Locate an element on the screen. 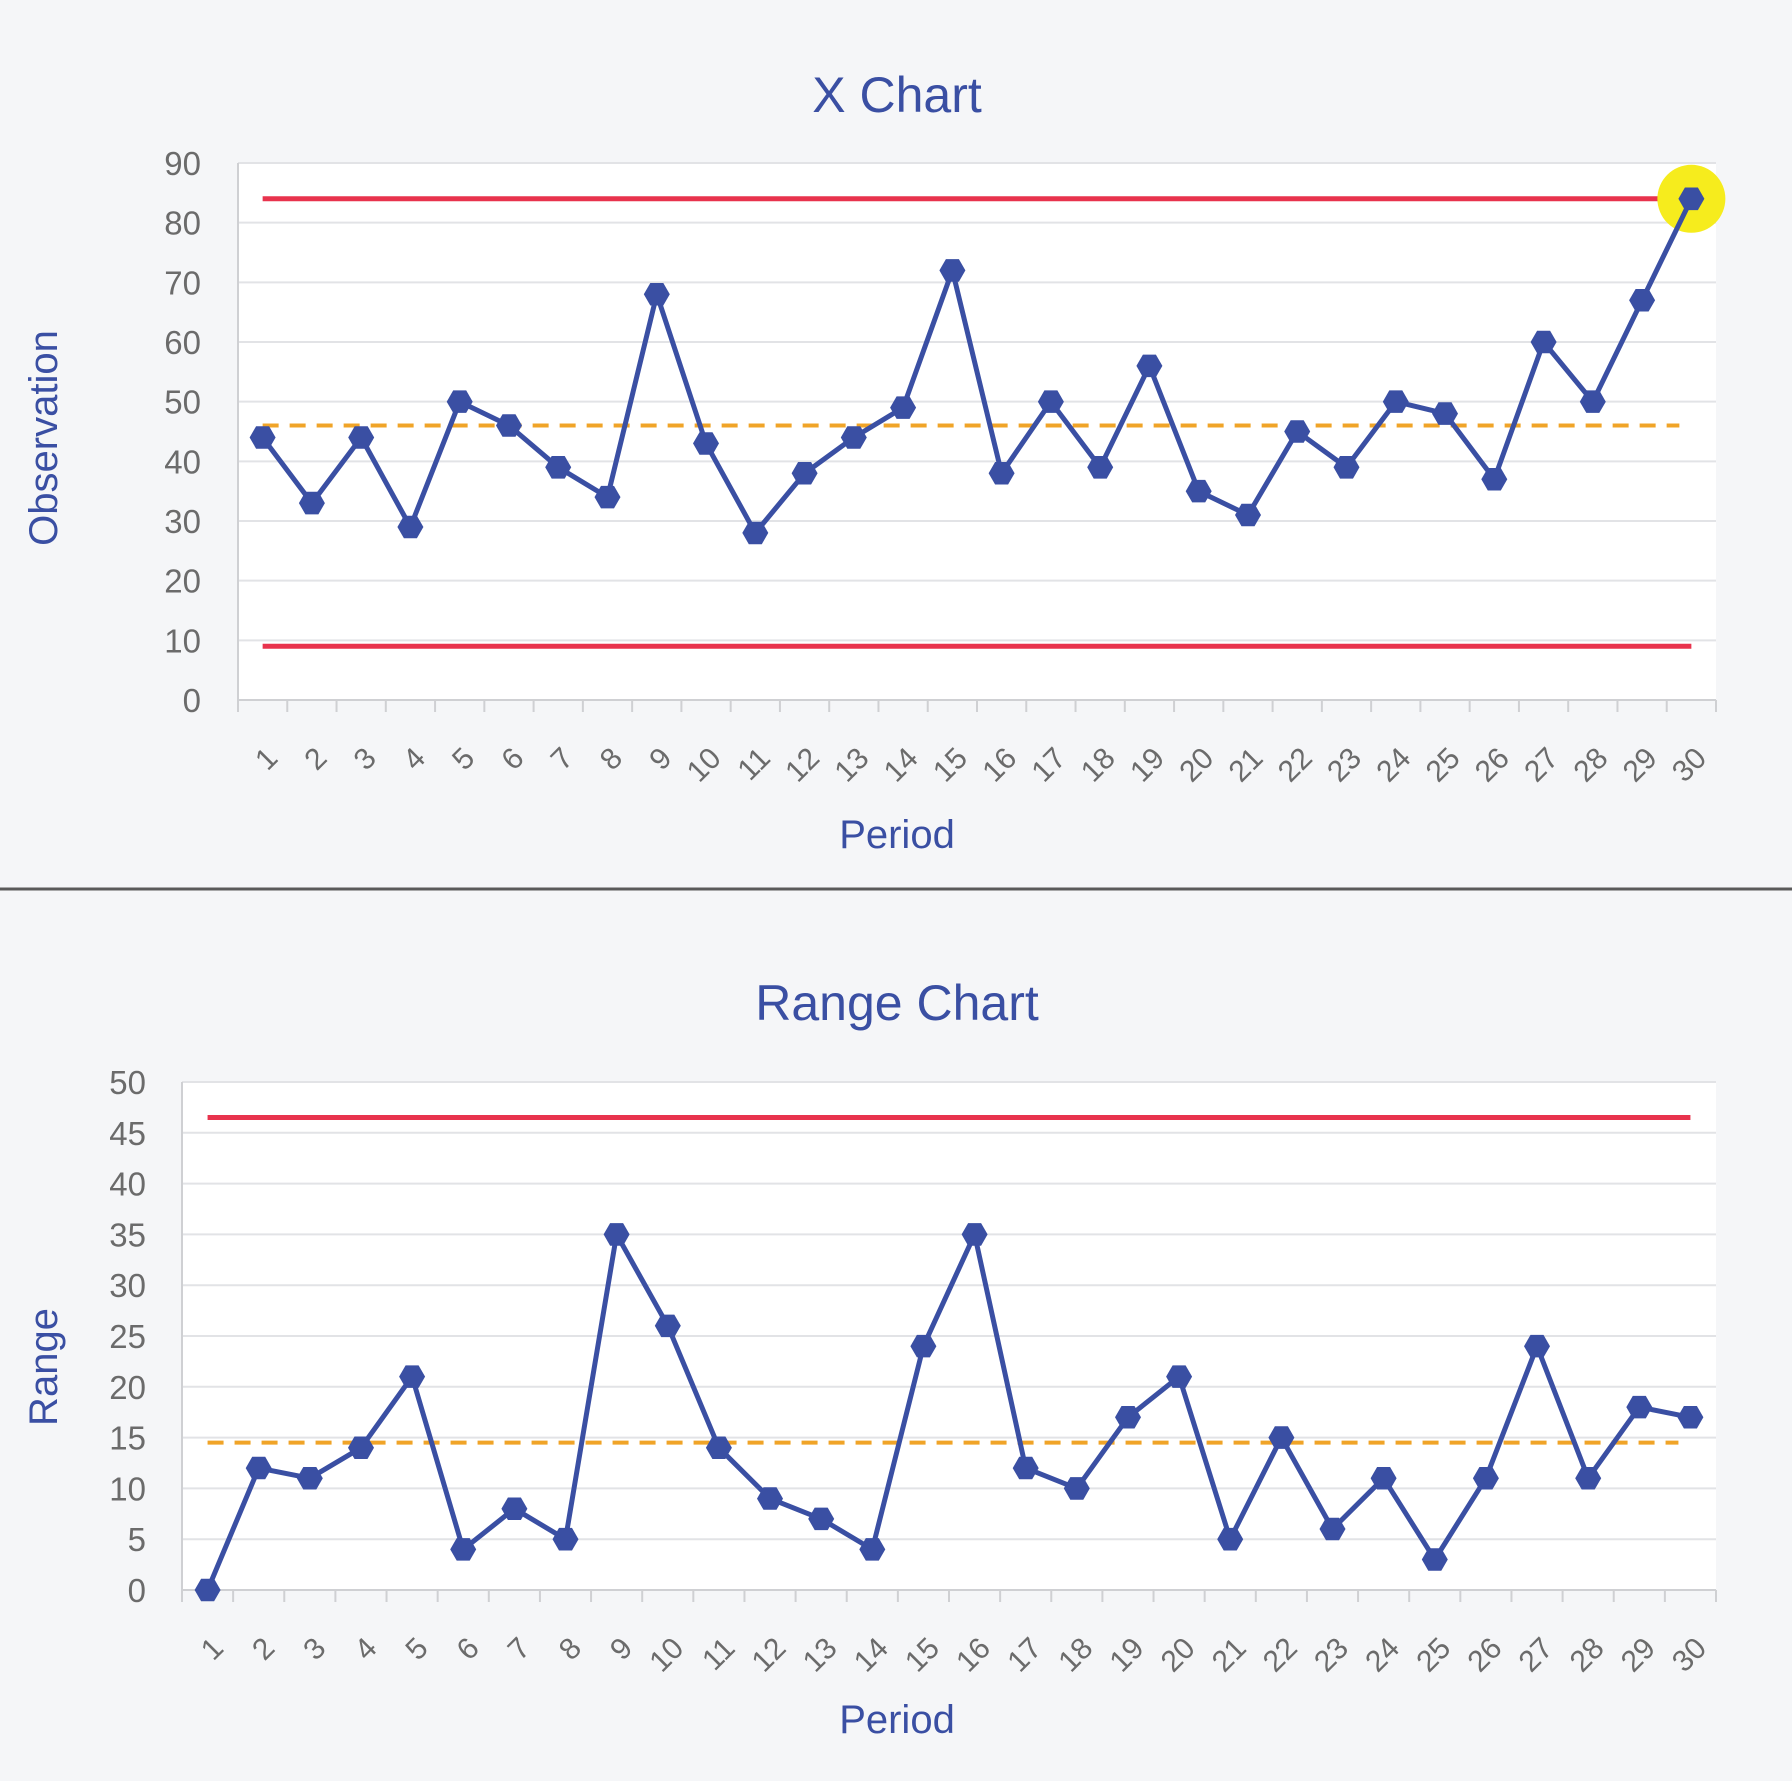 The width and height of the screenshot is (1792, 1781). x-chart-xtick-label: 13 is located at coordinates (852, 765).